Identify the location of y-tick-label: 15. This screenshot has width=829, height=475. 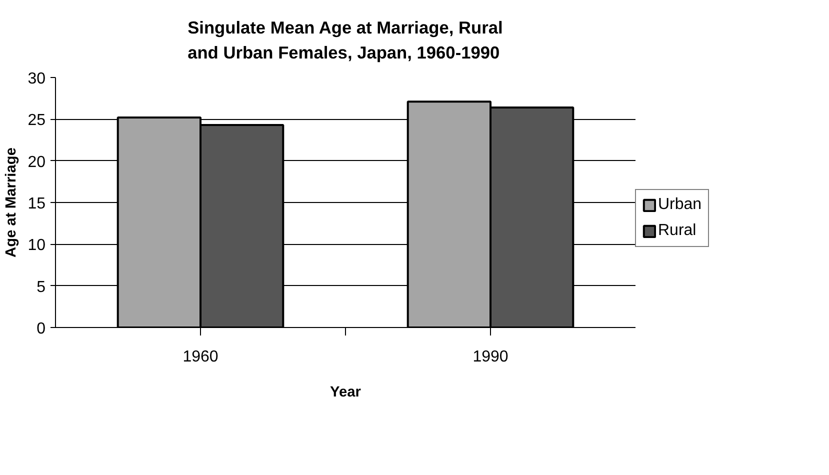
(37, 204).